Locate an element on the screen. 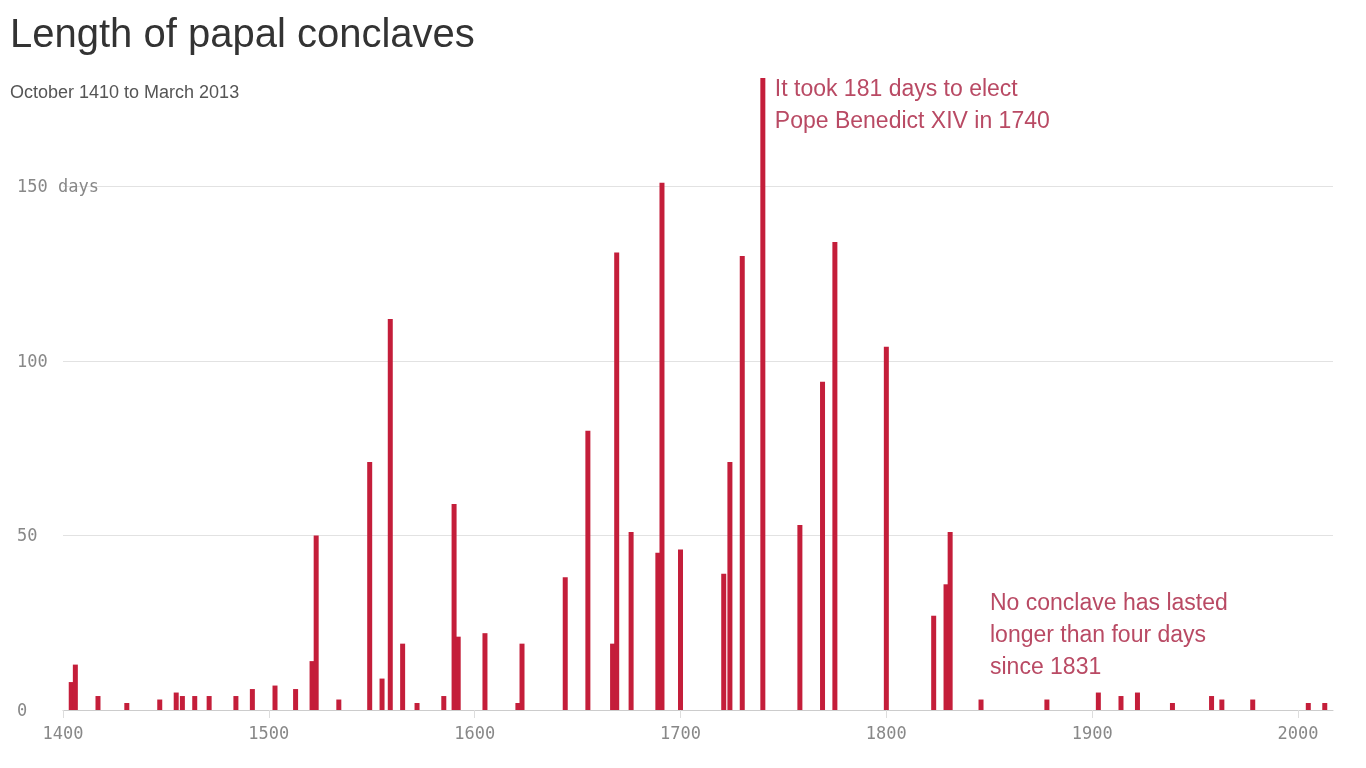 This screenshot has width=1366, height=768. x-tick-label: 1700 is located at coordinates (680, 732).